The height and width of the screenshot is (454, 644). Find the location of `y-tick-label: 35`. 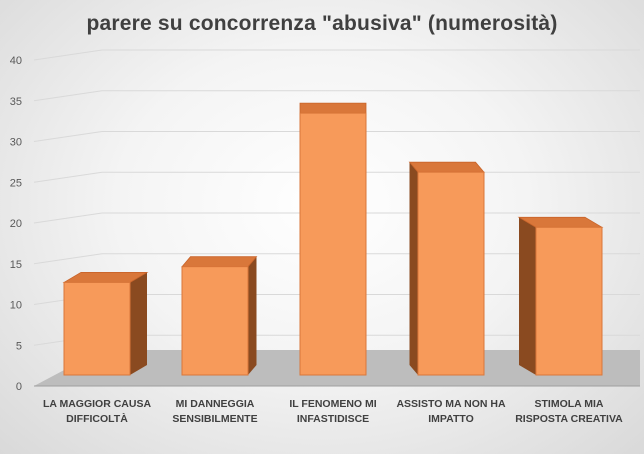

y-tick-label: 35 is located at coordinates (16, 102).